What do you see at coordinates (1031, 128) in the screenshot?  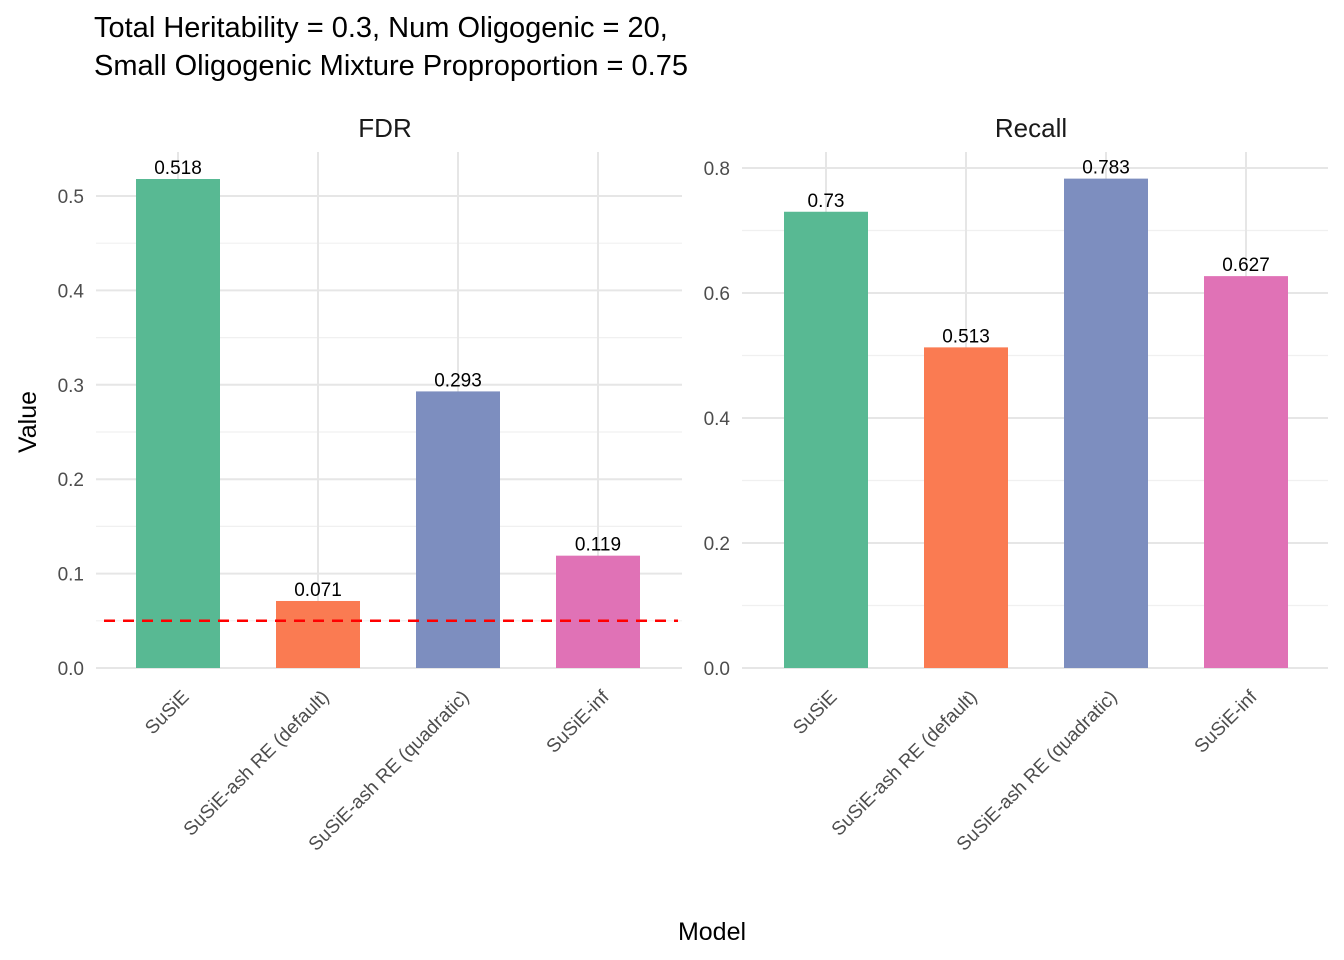 I see `facet-title-recall: Recall` at bounding box center [1031, 128].